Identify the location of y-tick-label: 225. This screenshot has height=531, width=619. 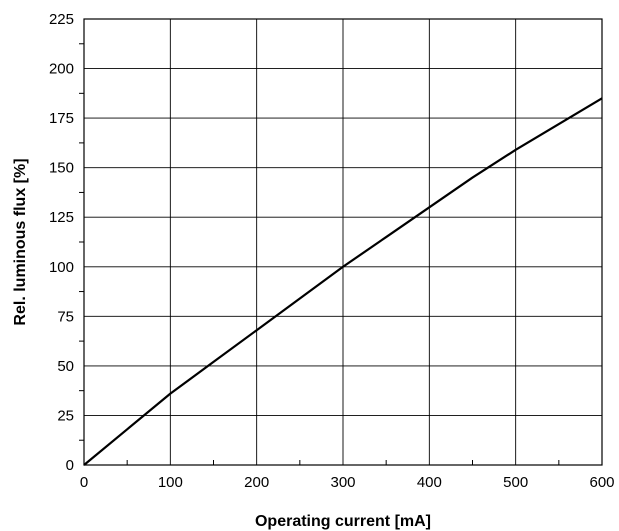
(61, 19).